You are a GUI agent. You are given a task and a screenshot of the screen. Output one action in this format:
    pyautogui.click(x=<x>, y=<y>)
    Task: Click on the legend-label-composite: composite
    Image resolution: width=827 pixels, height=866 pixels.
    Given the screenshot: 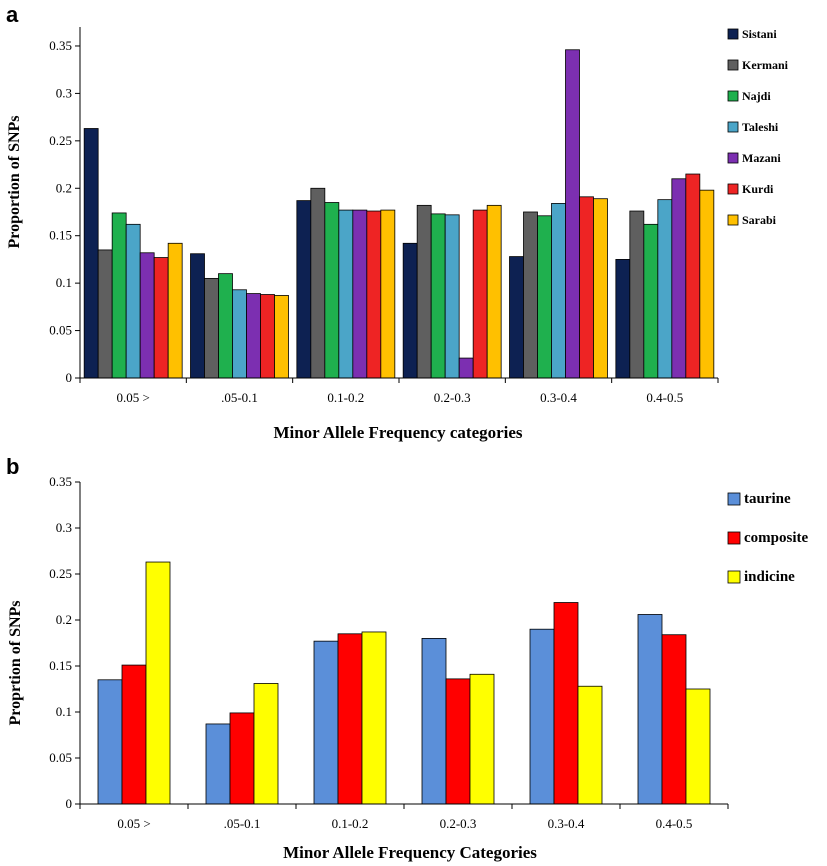 What is the action you would take?
    pyautogui.click(x=776, y=538)
    